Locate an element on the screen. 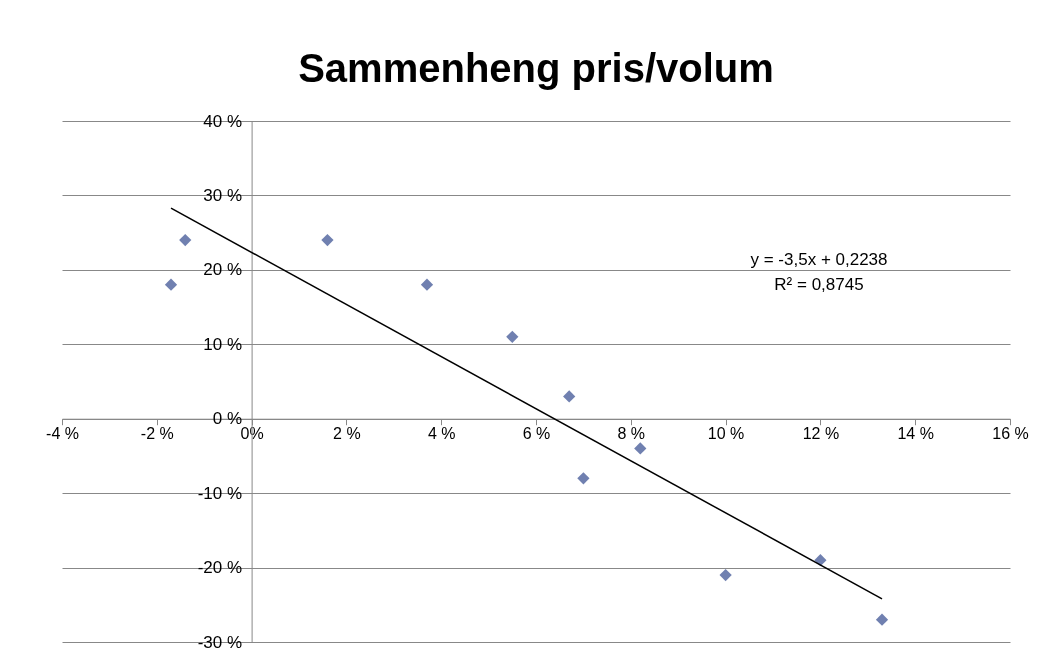 The width and height of the screenshot is (1048, 663). x-tick-label: 0% is located at coordinates (252, 434).